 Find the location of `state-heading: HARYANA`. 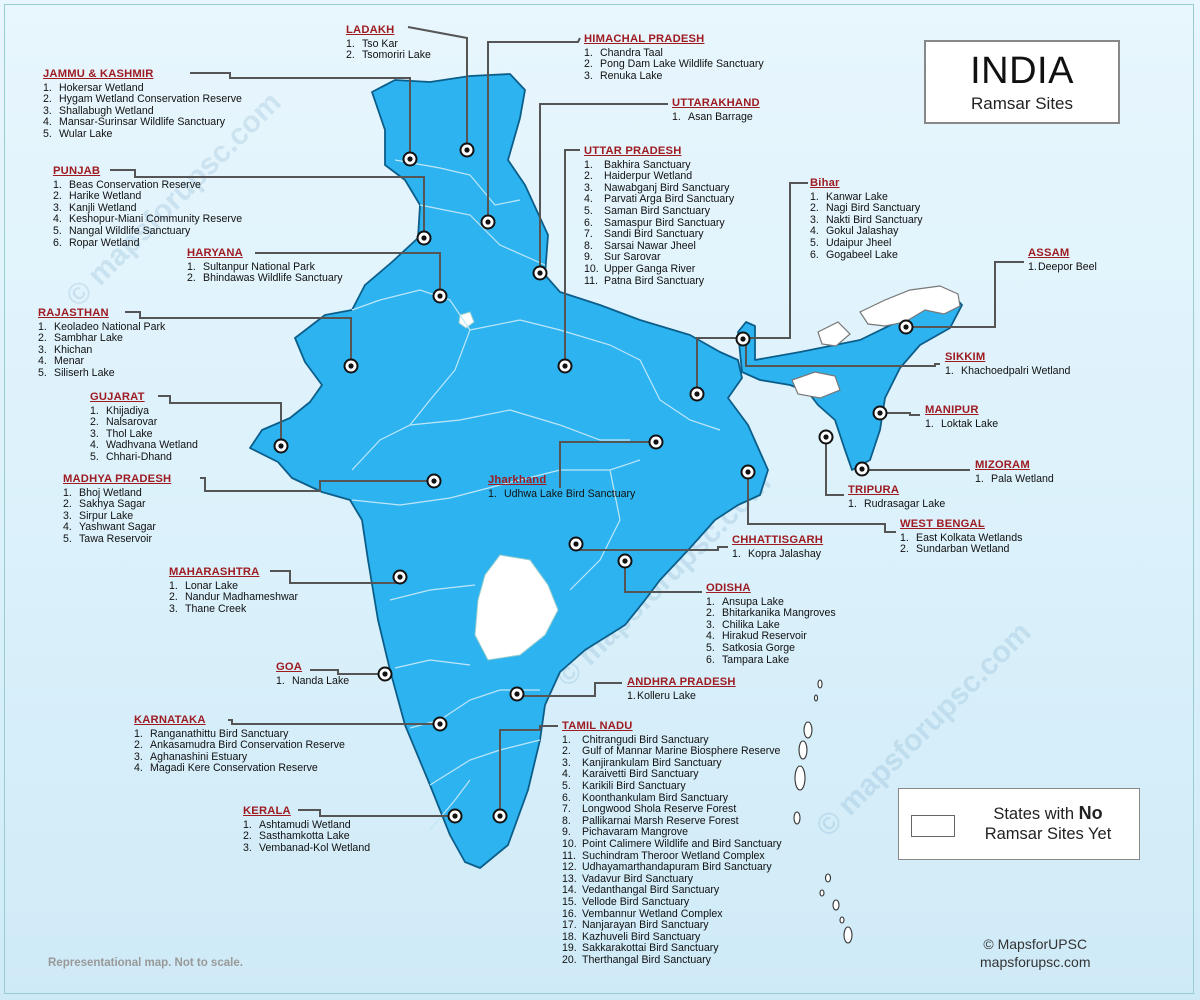

state-heading: HARYANA is located at coordinates (215, 253).